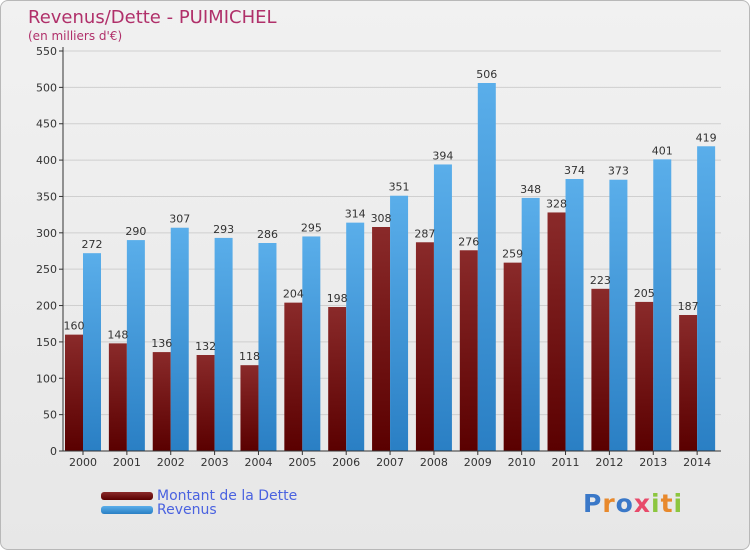 The width and height of the screenshot is (750, 550). I want to click on y-tick-label: 400, so click(46, 160).